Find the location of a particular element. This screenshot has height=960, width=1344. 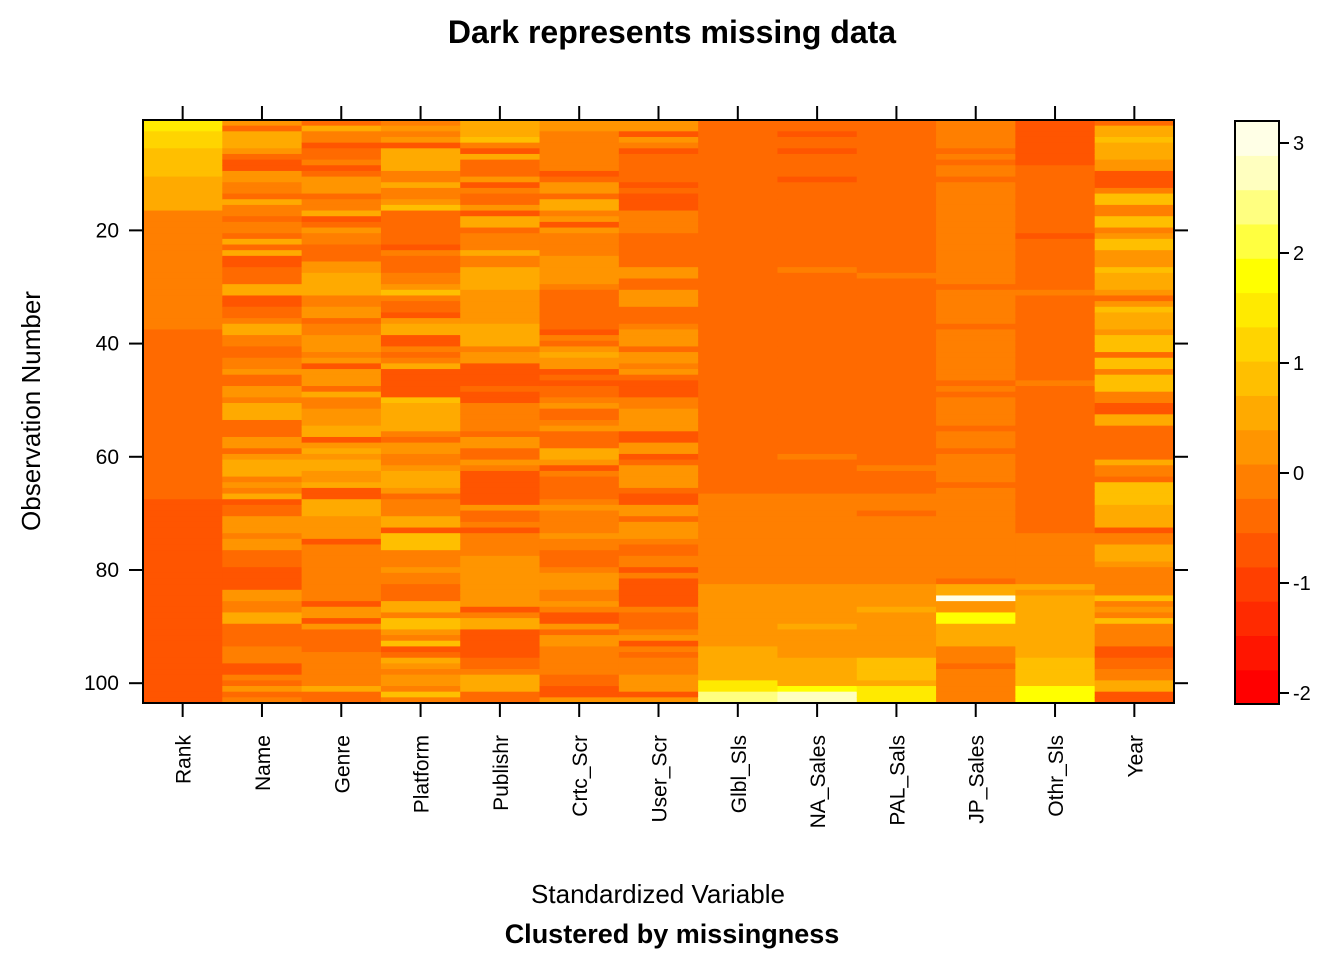

y-axis-label: Observation Number is located at coordinates (31, 411).